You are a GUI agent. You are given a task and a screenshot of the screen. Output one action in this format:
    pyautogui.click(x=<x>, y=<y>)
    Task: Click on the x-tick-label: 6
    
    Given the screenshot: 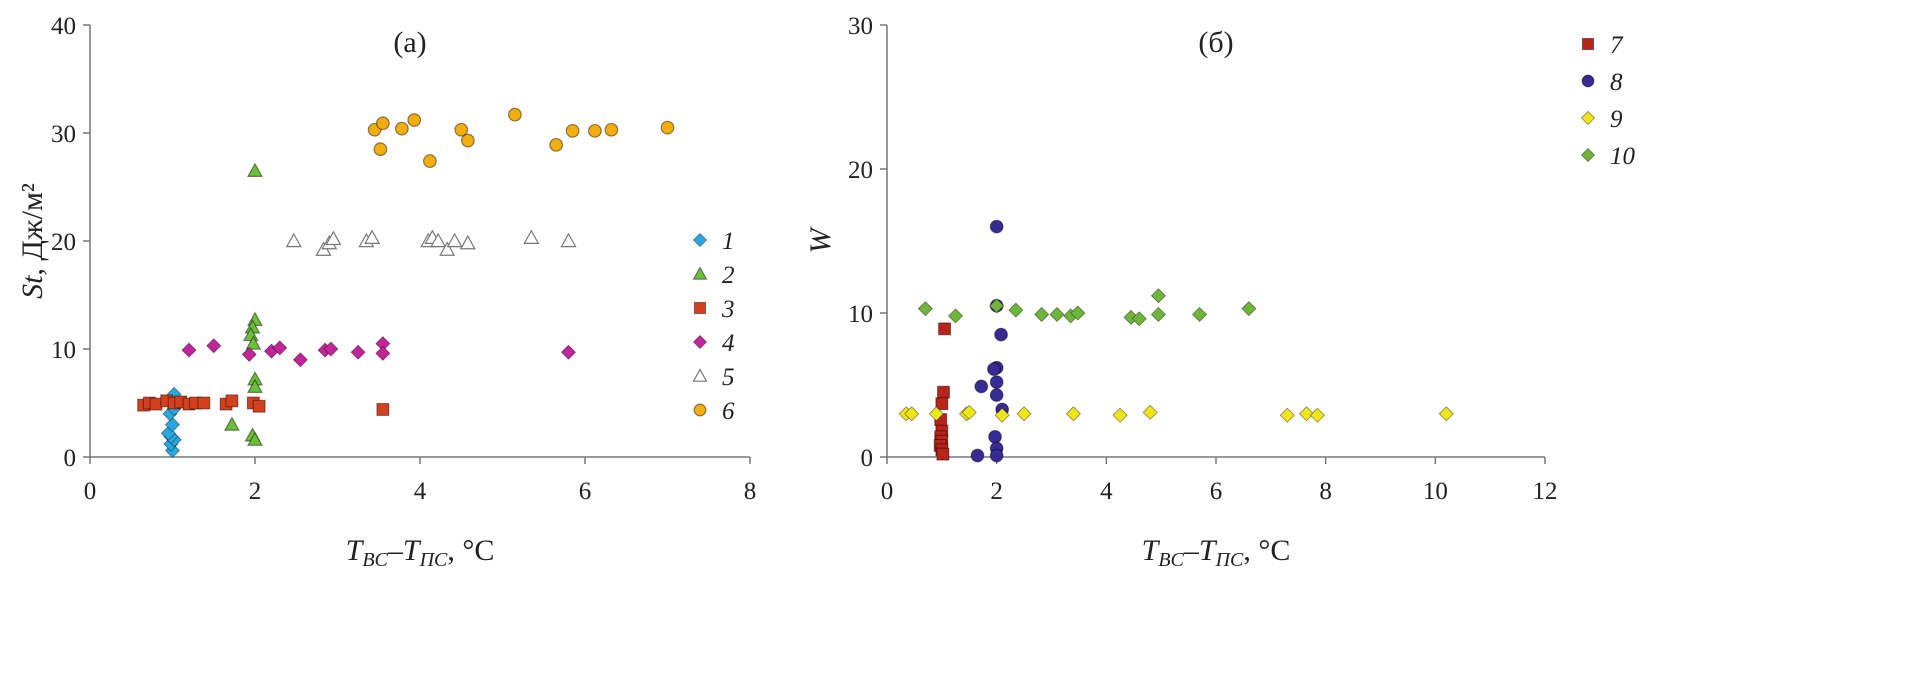 What is the action you would take?
    pyautogui.click(x=1216, y=491)
    